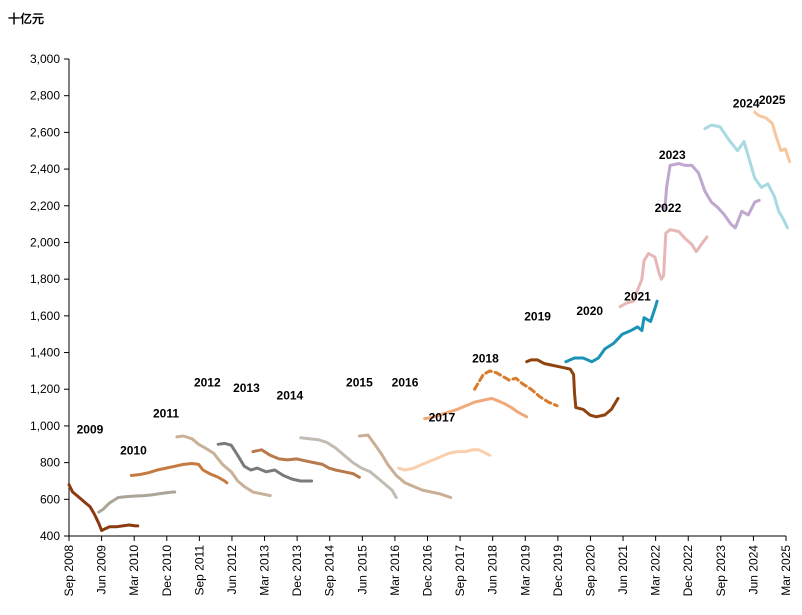 The height and width of the screenshot is (615, 802). Describe the element at coordinates (589, 311) in the screenshot. I see `series-label-2020: 2020` at that location.